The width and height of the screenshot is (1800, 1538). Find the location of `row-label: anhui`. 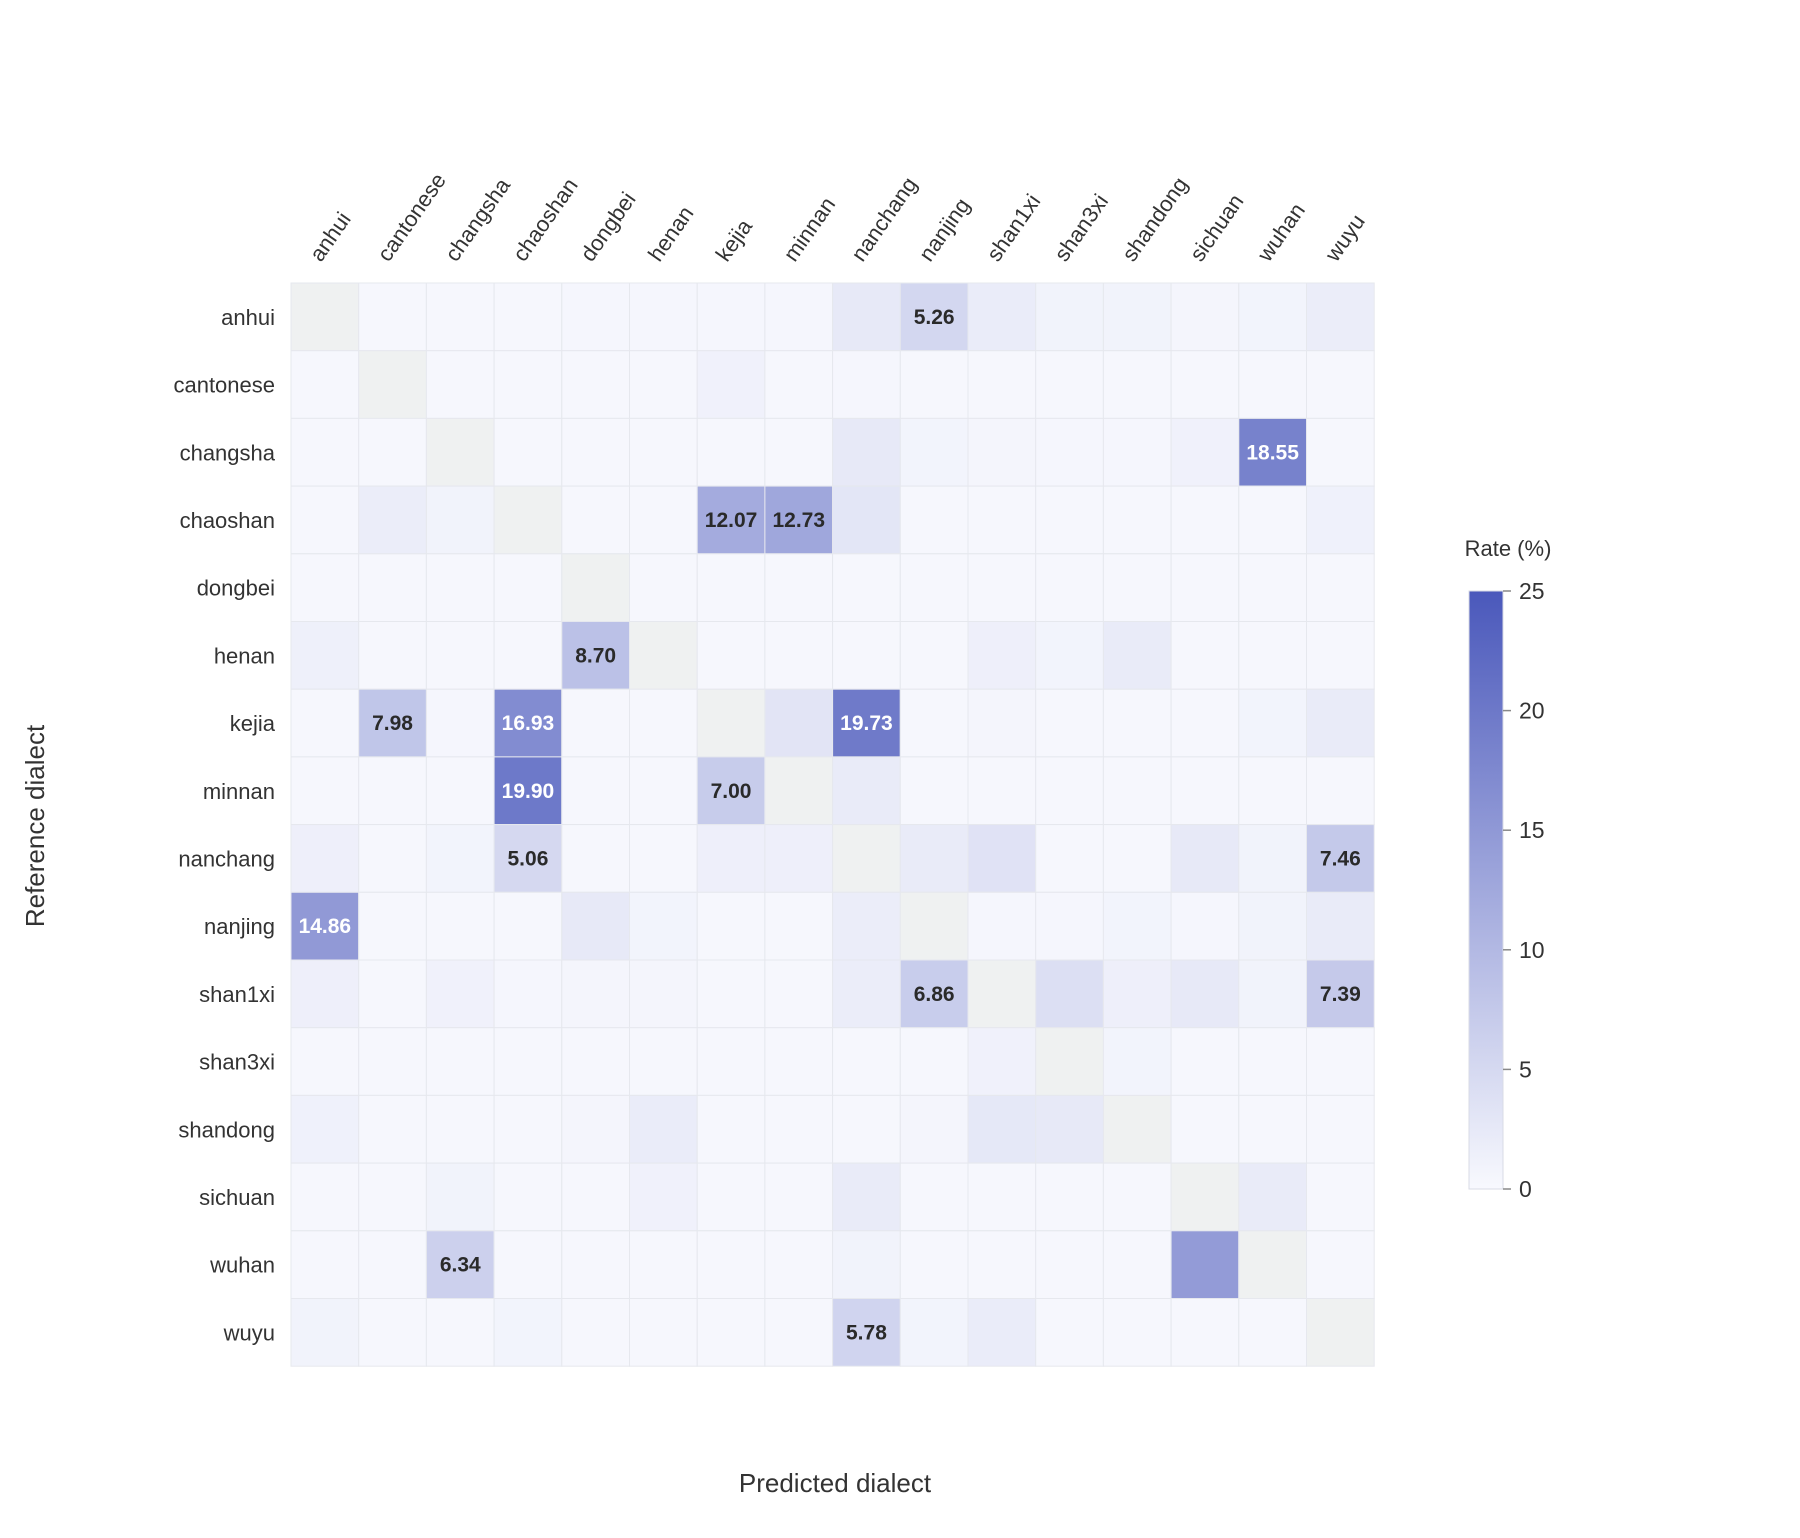

row-label: anhui is located at coordinates (248, 317).